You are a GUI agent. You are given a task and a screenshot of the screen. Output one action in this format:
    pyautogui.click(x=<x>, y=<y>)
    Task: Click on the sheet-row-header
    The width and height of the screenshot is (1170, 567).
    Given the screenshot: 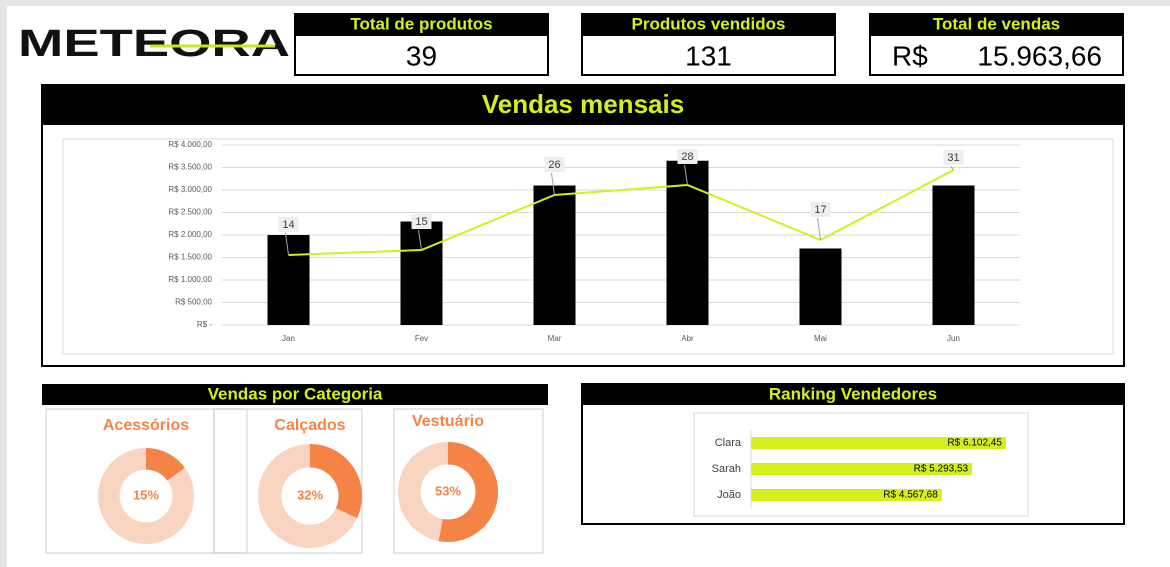 What is the action you would take?
    pyautogui.click(x=3, y=283)
    